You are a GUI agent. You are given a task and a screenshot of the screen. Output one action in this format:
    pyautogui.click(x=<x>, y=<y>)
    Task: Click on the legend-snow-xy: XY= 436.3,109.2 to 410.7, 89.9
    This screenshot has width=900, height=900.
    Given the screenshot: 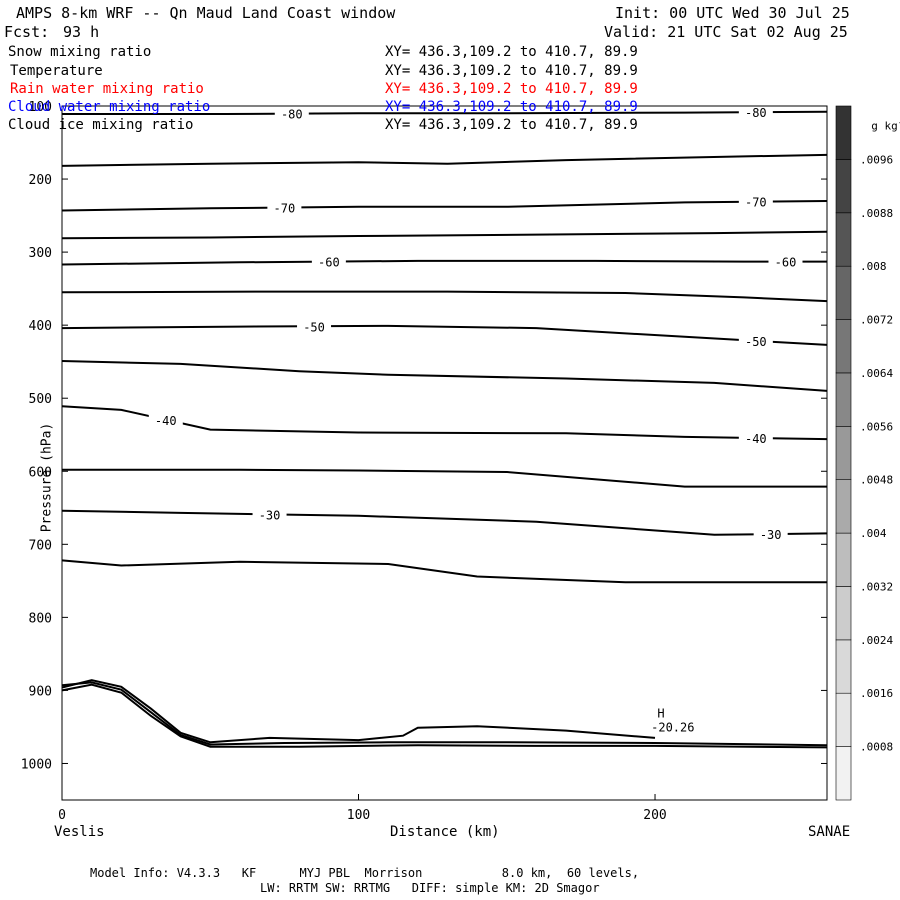 What is the action you would take?
    pyautogui.click(x=511, y=52)
    